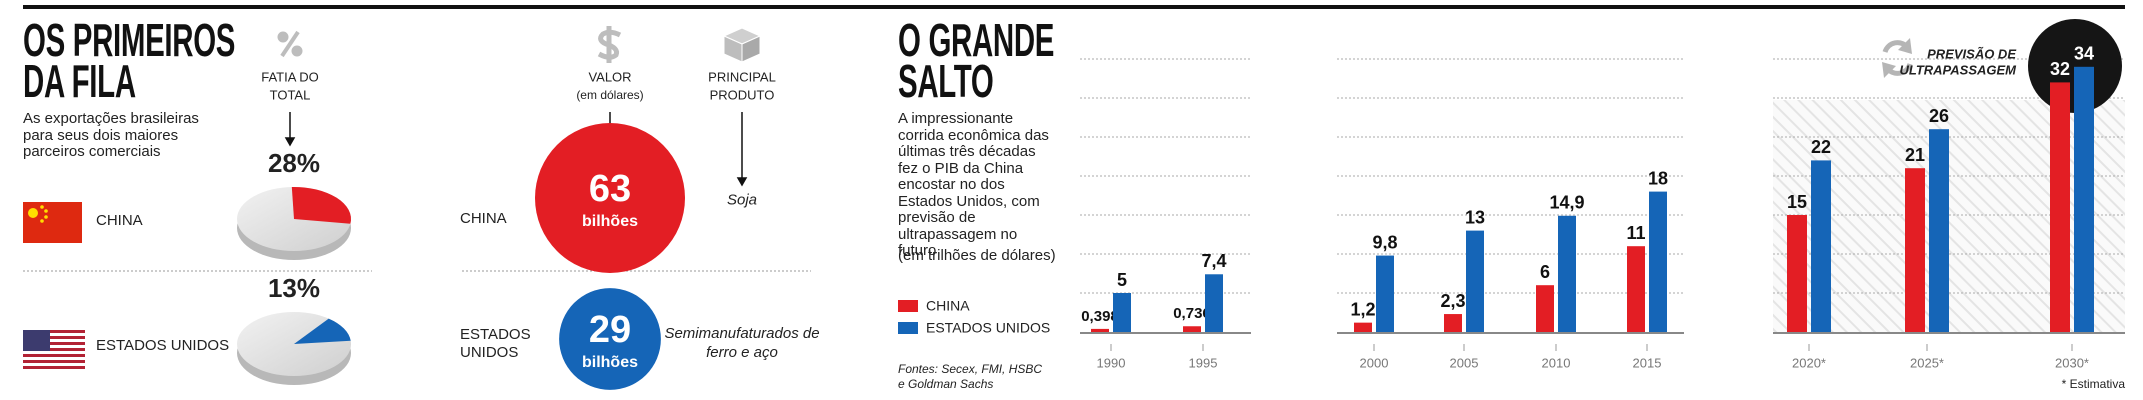 Image resolution: width=2143 pixels, height=400 pixels. I want to click on title: OS PRIMEIROS DA FILA, so click(129, 60).